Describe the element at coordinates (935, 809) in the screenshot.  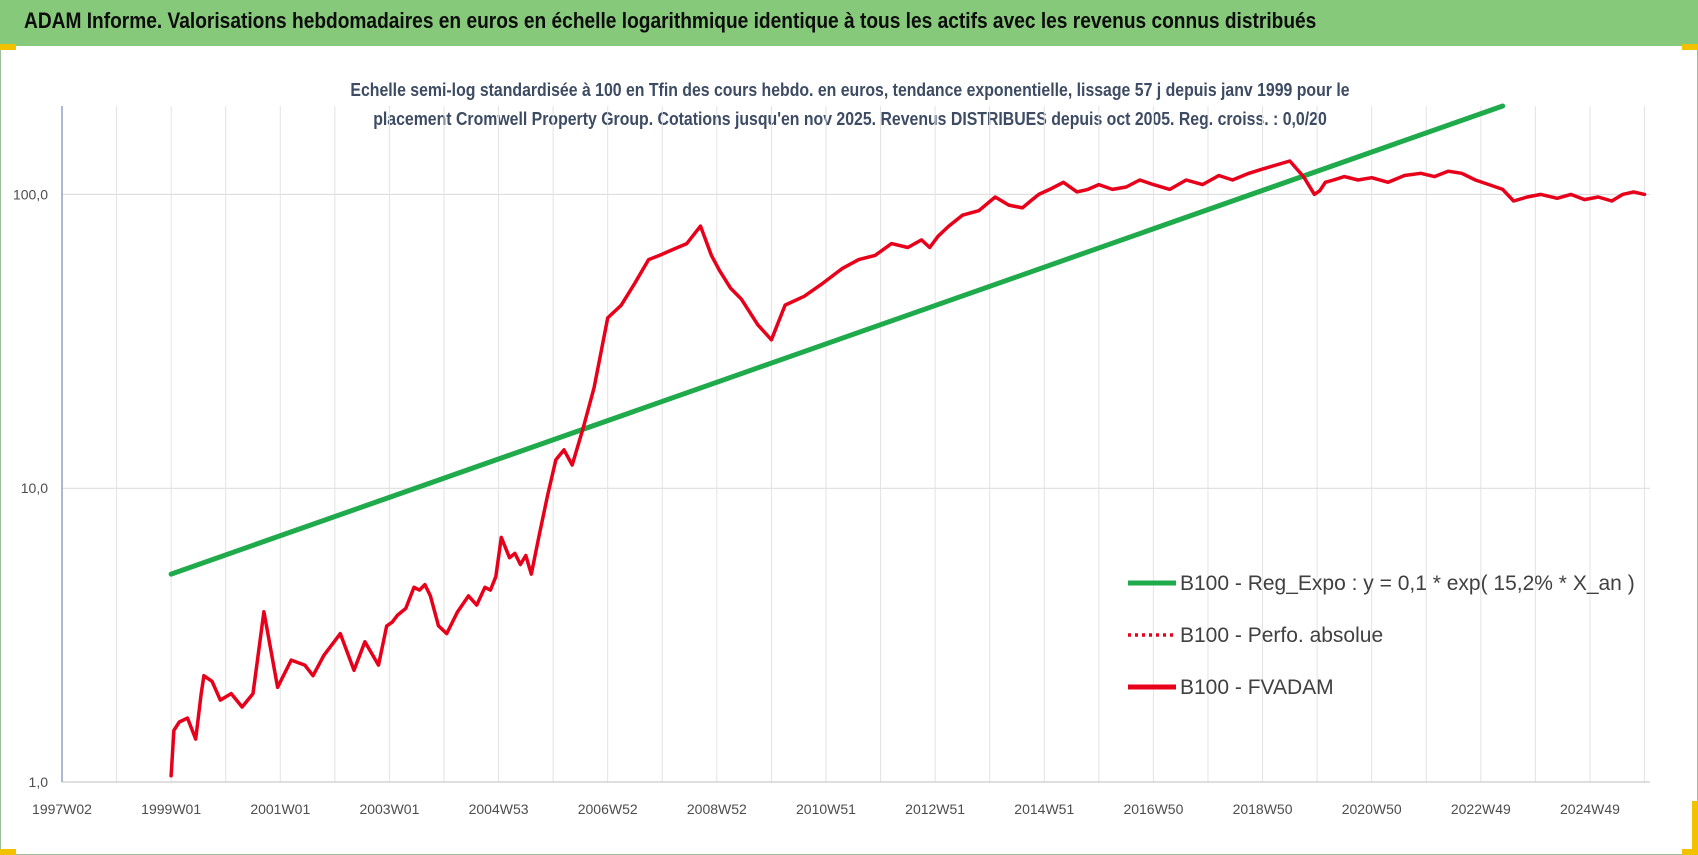
I see `x-tick-label: 2012W51` at that location.